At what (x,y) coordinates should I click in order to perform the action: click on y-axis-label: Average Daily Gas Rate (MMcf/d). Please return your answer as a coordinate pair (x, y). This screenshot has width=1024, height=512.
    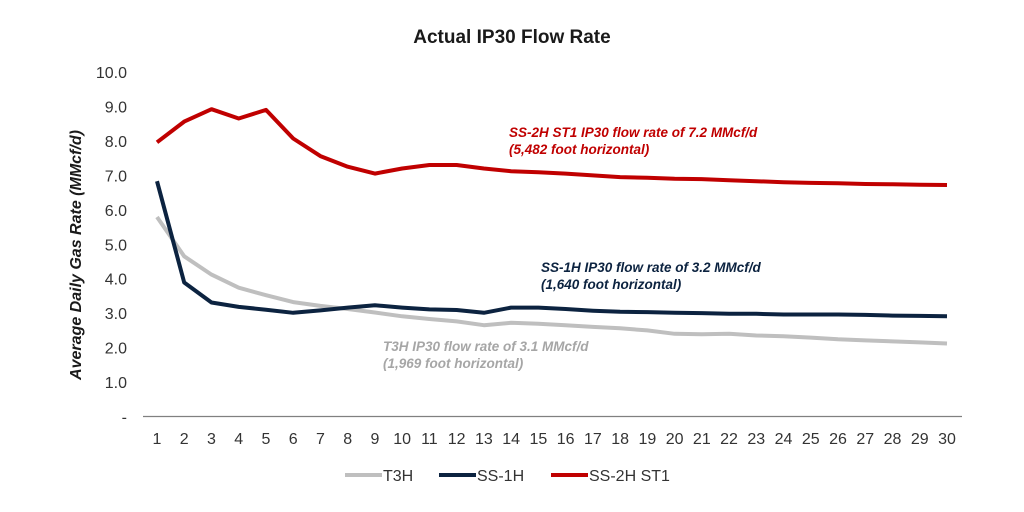
    Looking at the image, I should click on (76, 255).